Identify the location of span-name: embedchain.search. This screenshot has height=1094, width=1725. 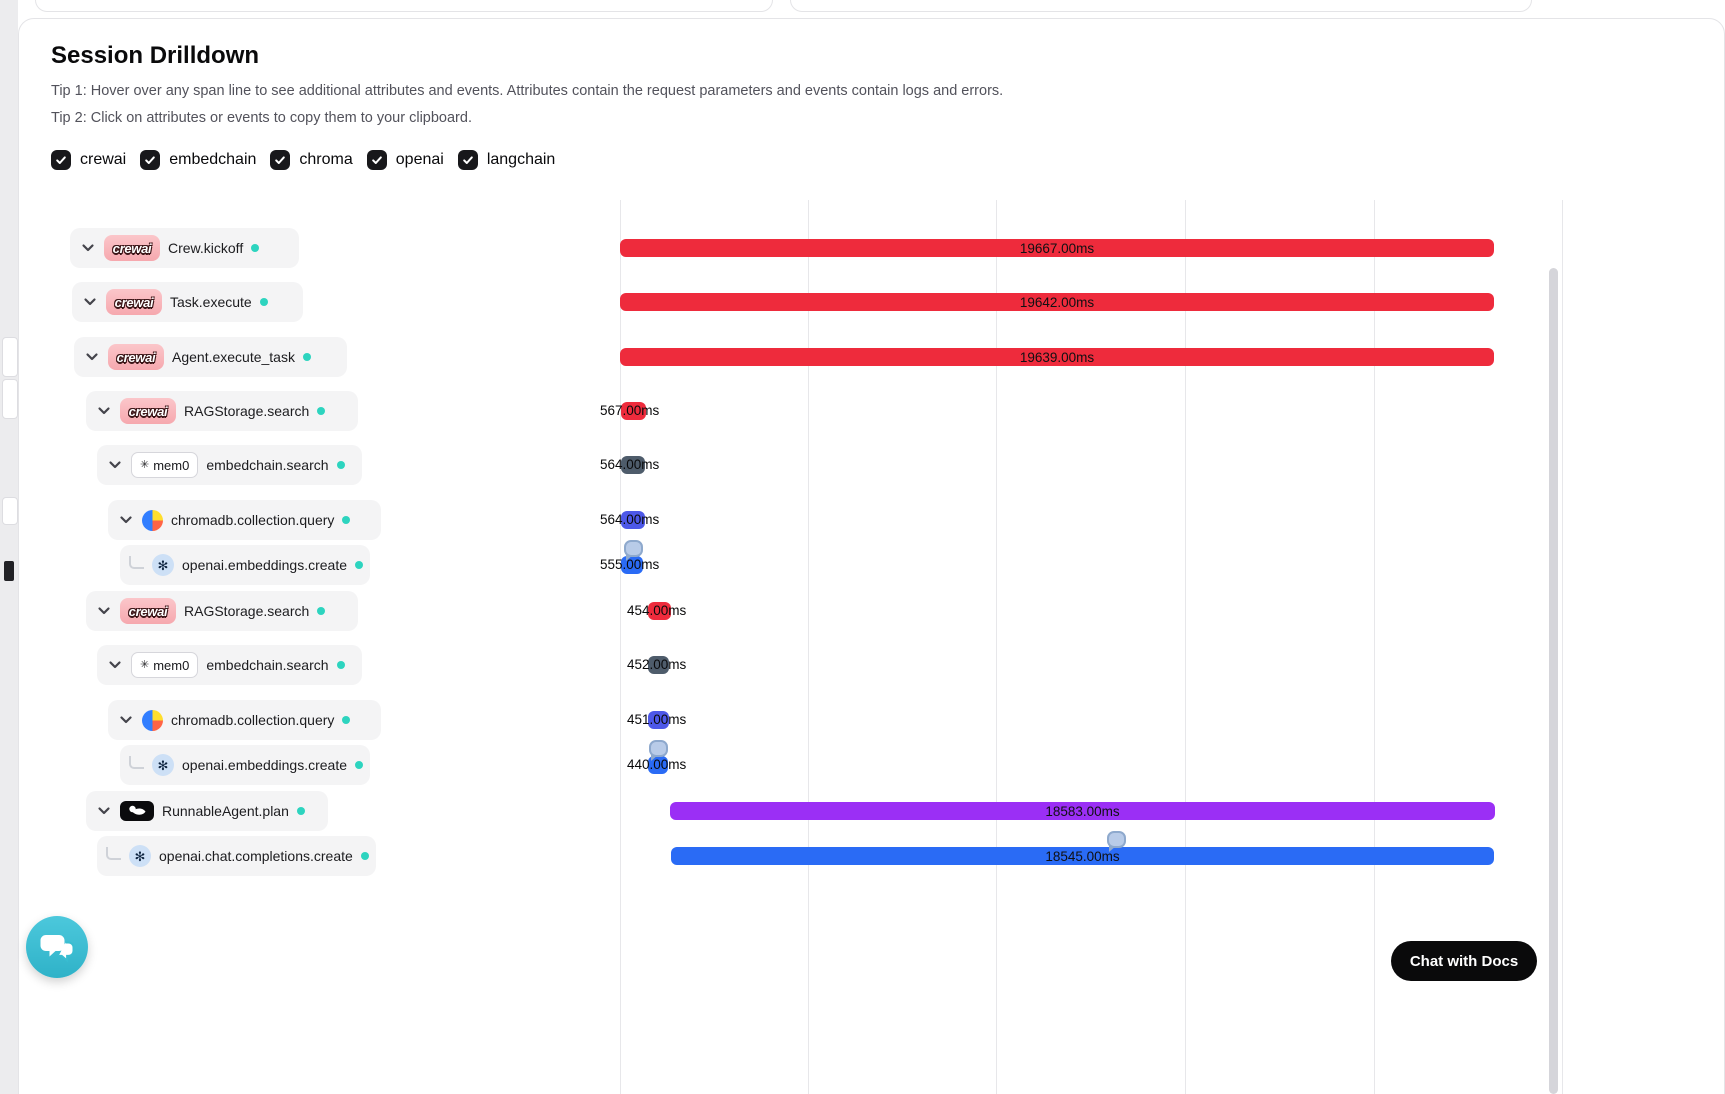
(267, 665).